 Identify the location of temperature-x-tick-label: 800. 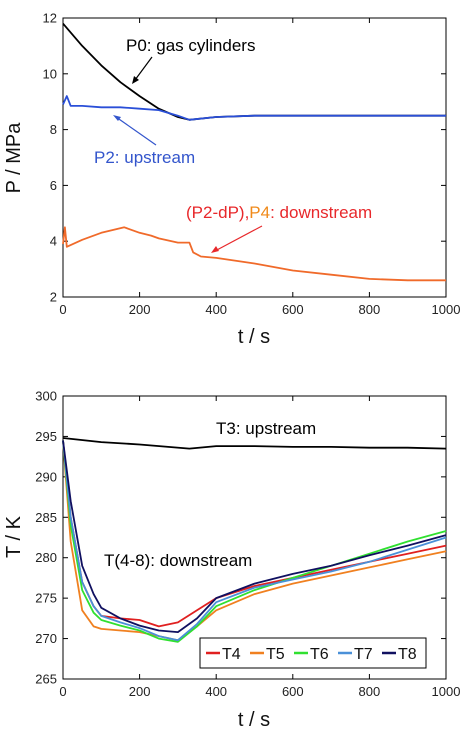
(370, 691).